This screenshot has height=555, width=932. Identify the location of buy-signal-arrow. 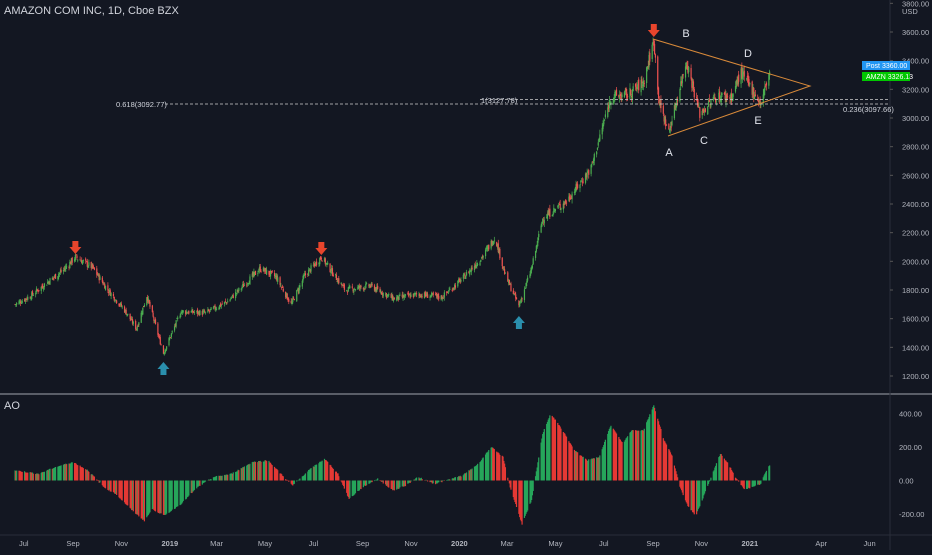
(519, 322).